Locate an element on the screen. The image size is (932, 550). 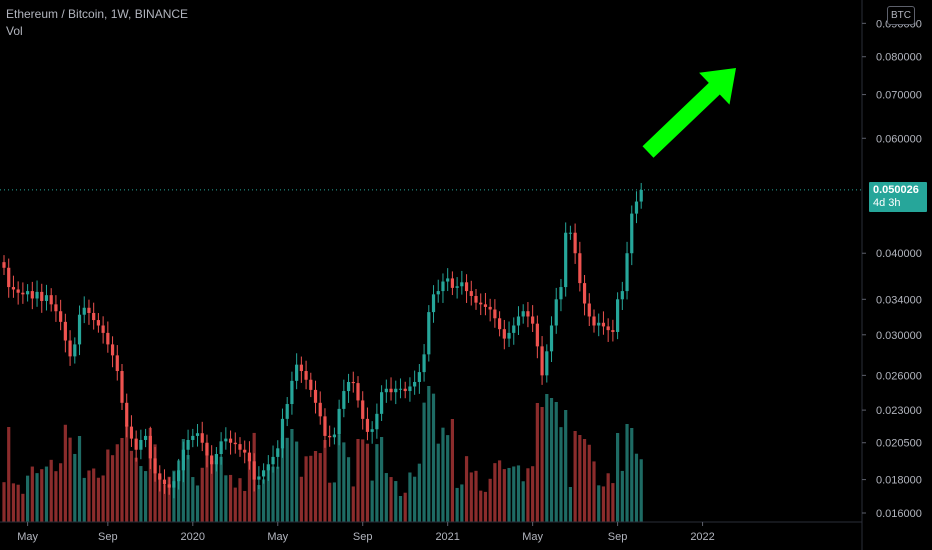
symbol-title: Ethereum / Bitcoin, 1W, BINANCE is located at coordinates (97, 14).